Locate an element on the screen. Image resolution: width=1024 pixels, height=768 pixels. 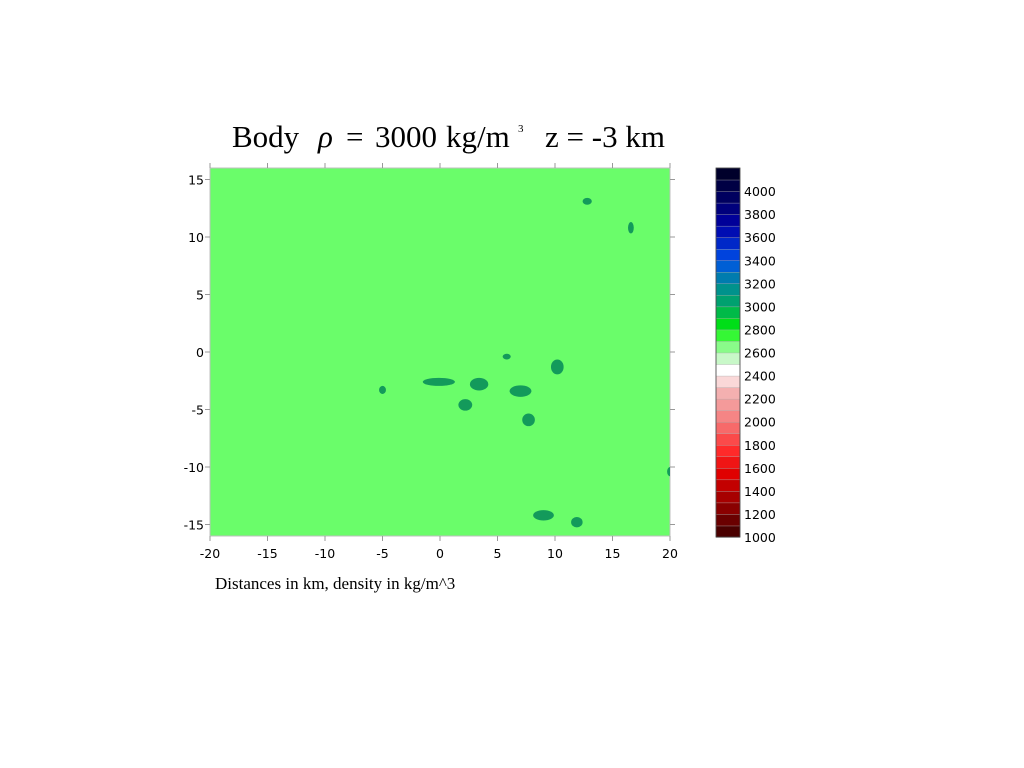
colorbar-frame is located at coordinates (728, 352).